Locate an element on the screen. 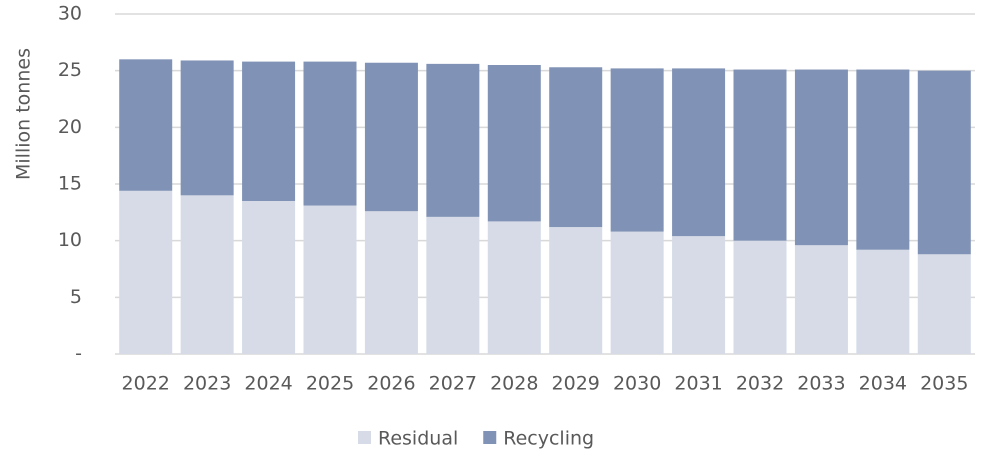 This screenshot has width=987, height=456. x-tick-label: 2025 is located at coordinates (330, 384).